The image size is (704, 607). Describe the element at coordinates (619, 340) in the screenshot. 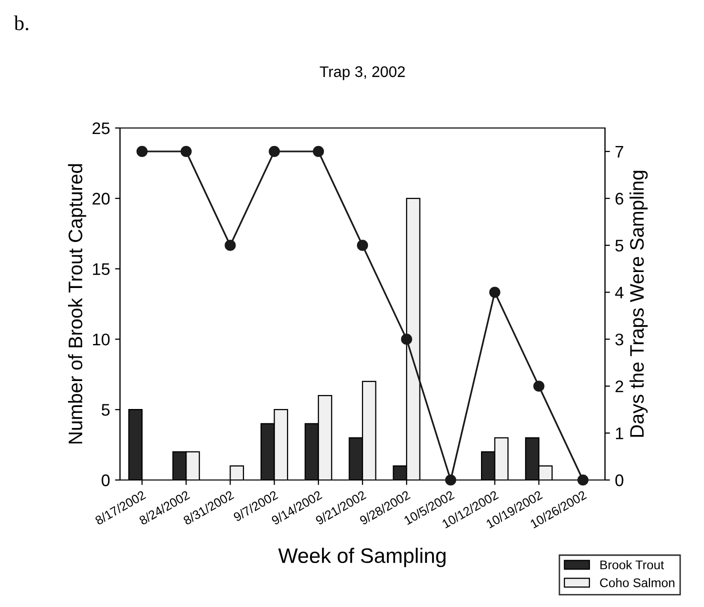

I see `y2-tick-label: 3` at that location.